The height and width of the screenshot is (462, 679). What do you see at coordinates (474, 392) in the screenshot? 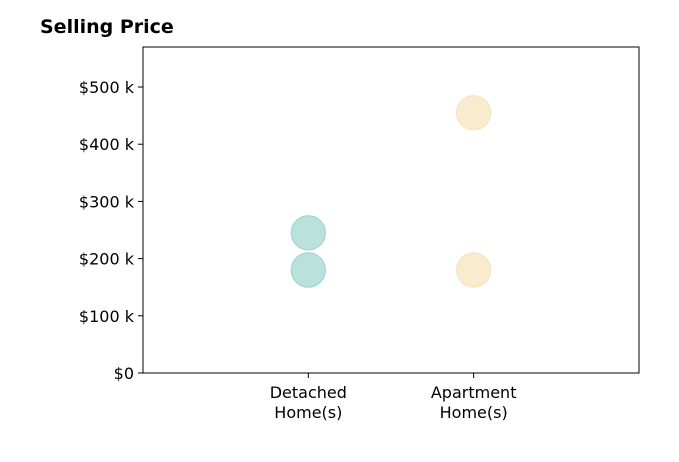
I see `x-tick-label: Apartment` at bounding box center [474, 392].